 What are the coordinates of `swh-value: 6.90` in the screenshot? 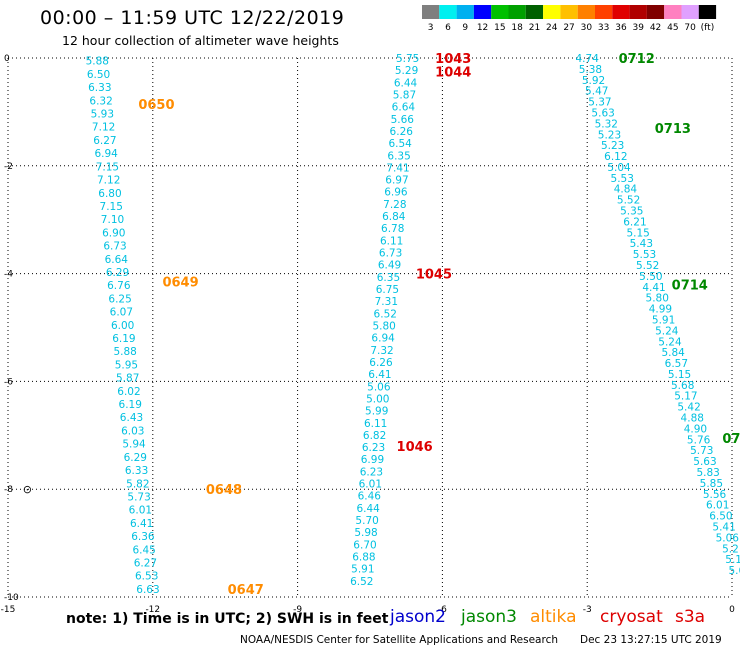 It's located at (113, 233).